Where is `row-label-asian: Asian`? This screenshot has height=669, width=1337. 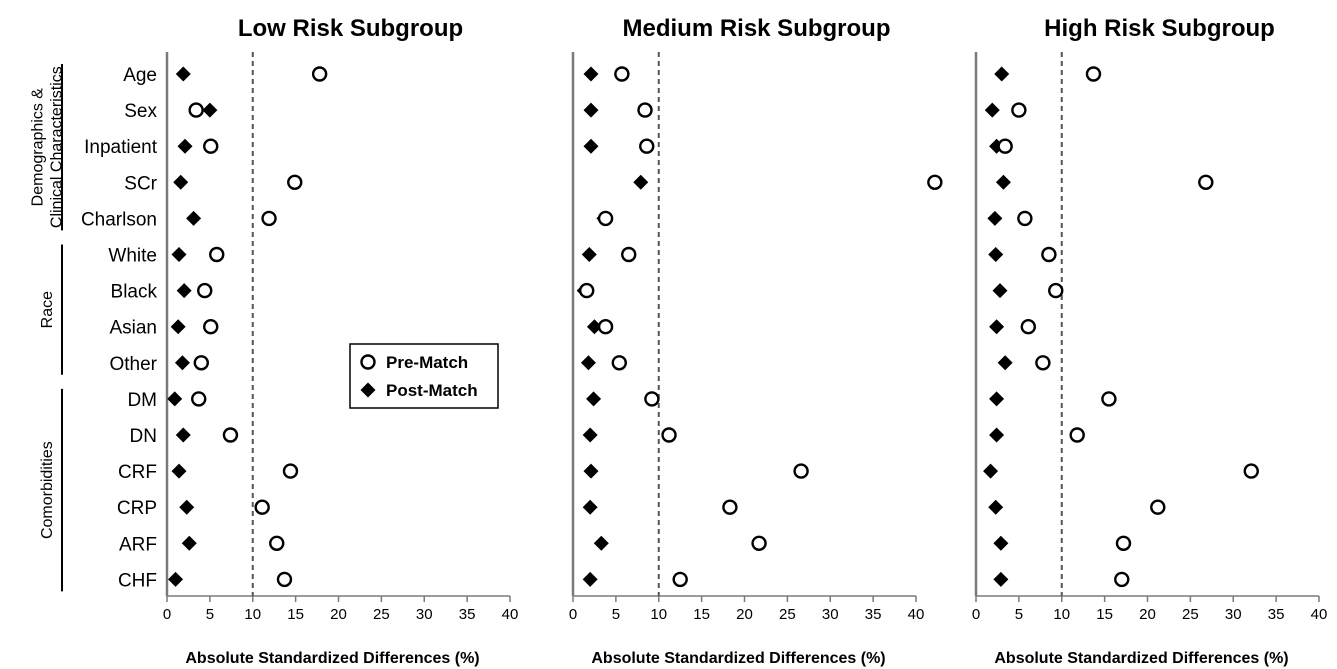 row-label-asian: Asian is located at coordinates (133, 328).